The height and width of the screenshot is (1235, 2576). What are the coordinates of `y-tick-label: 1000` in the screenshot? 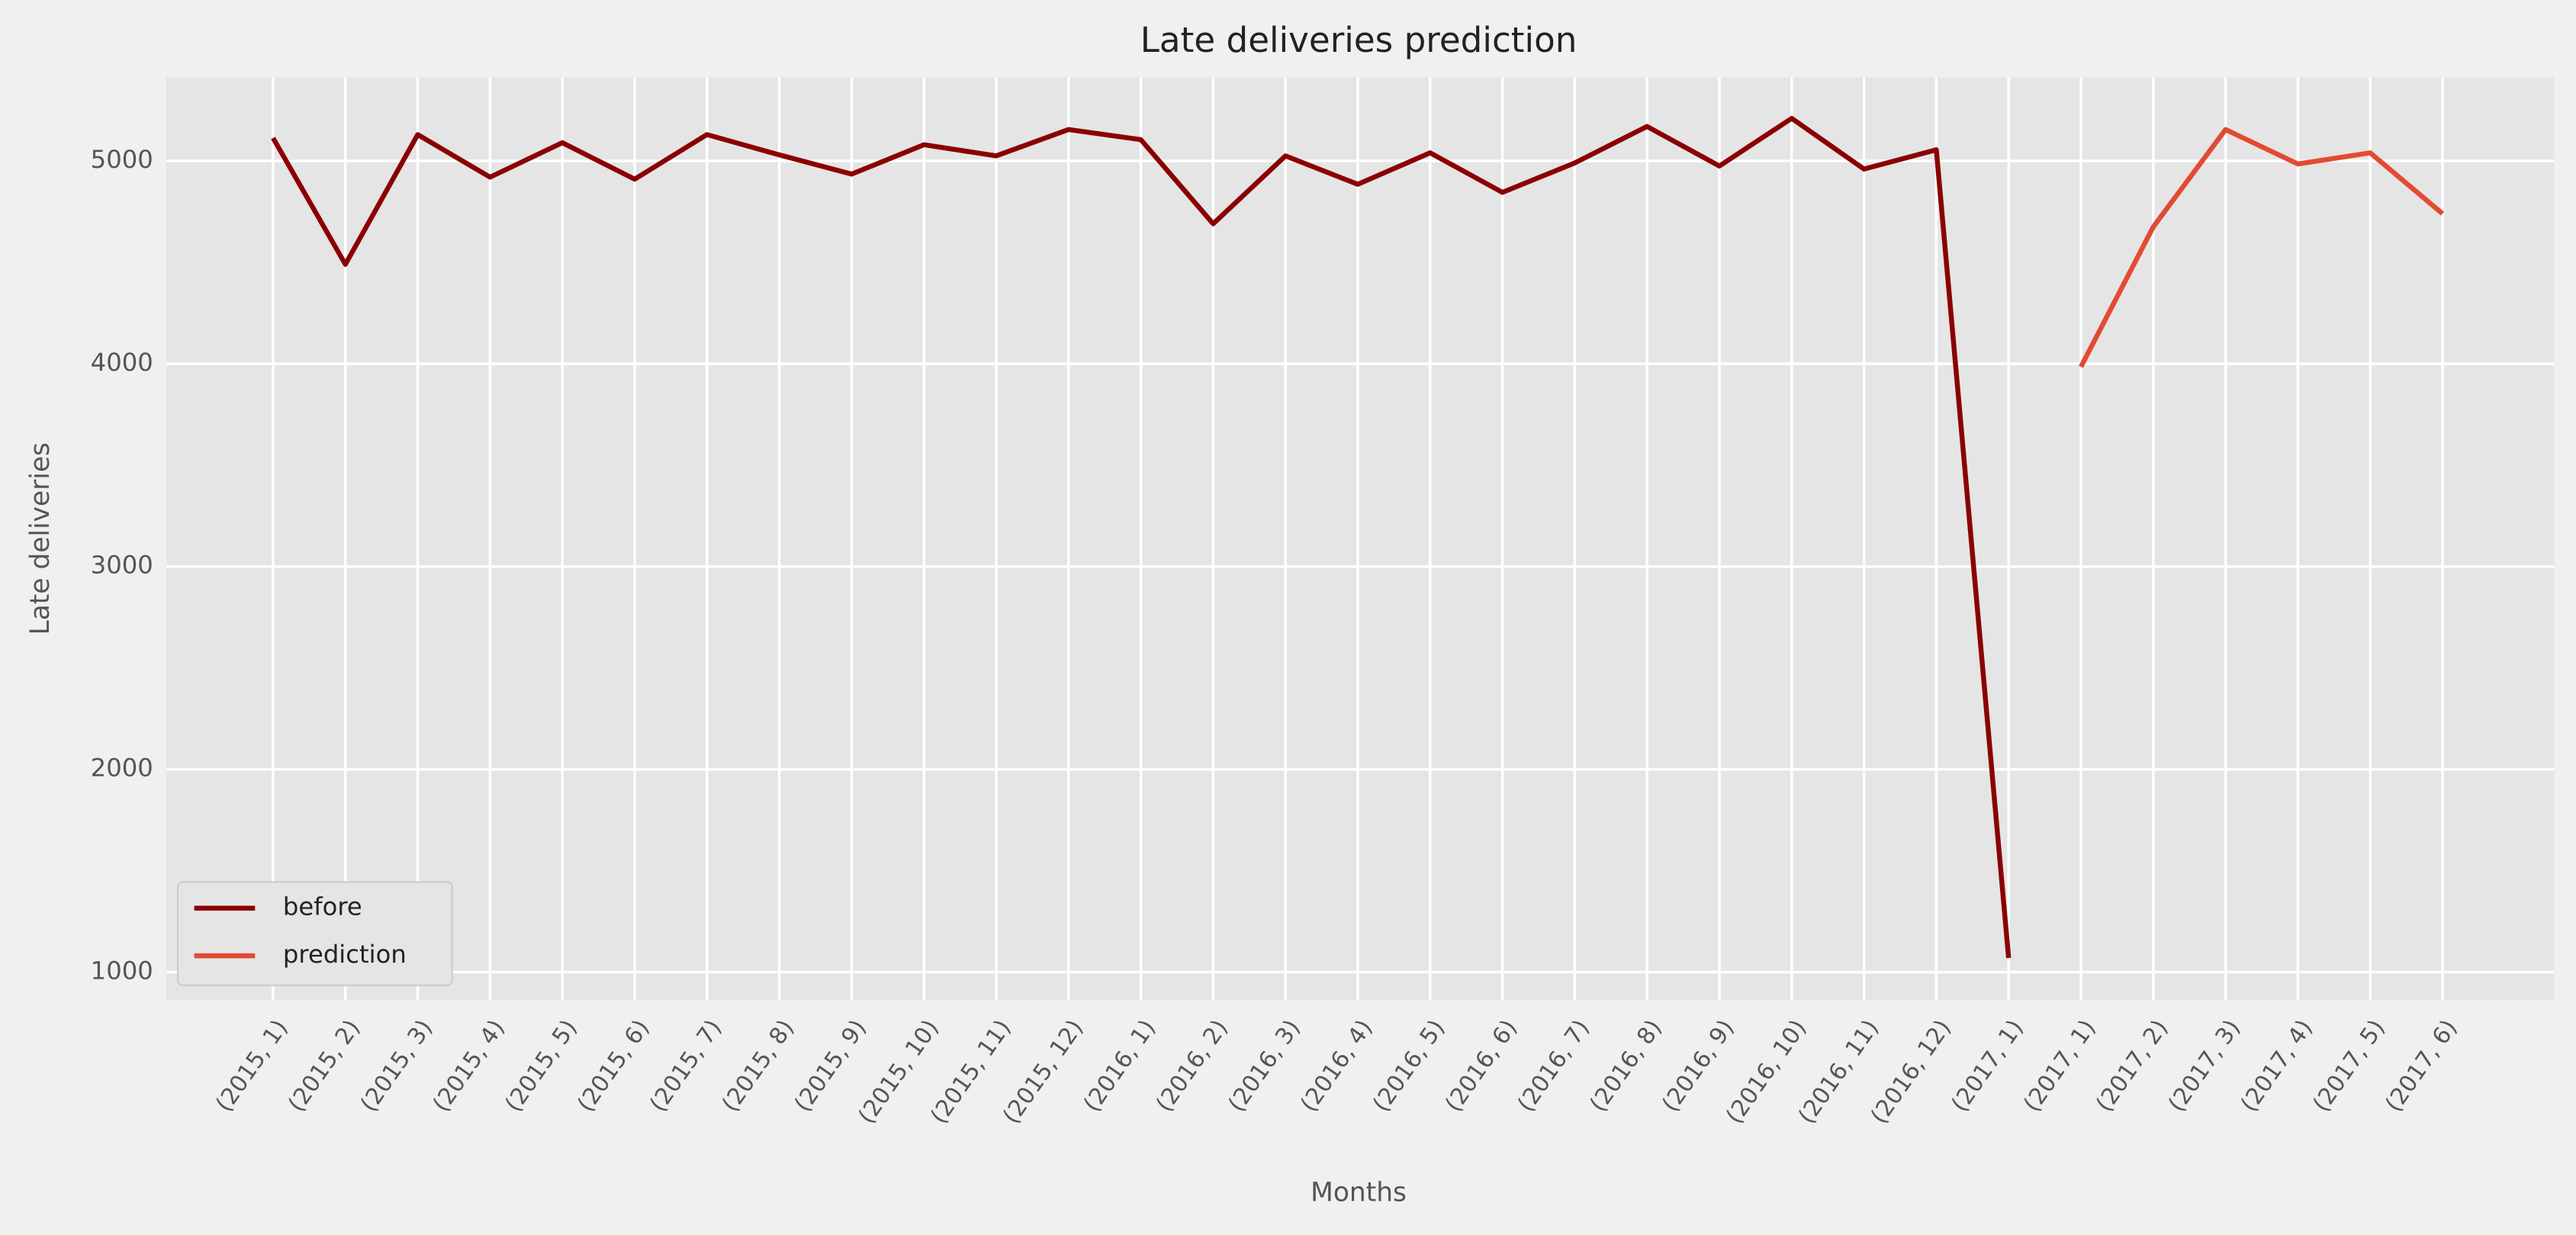 It's located at (122, 970).